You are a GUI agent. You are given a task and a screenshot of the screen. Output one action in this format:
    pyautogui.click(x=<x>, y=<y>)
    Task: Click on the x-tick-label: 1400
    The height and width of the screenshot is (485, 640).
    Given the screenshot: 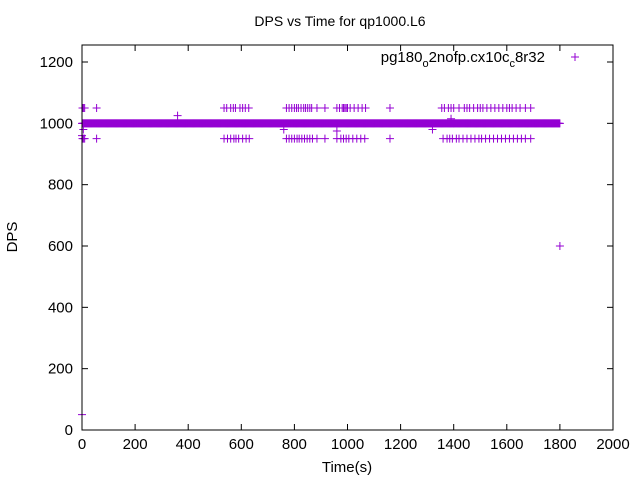 What is the action you would take?
    pyautogui.click(x=453, y=444)
    